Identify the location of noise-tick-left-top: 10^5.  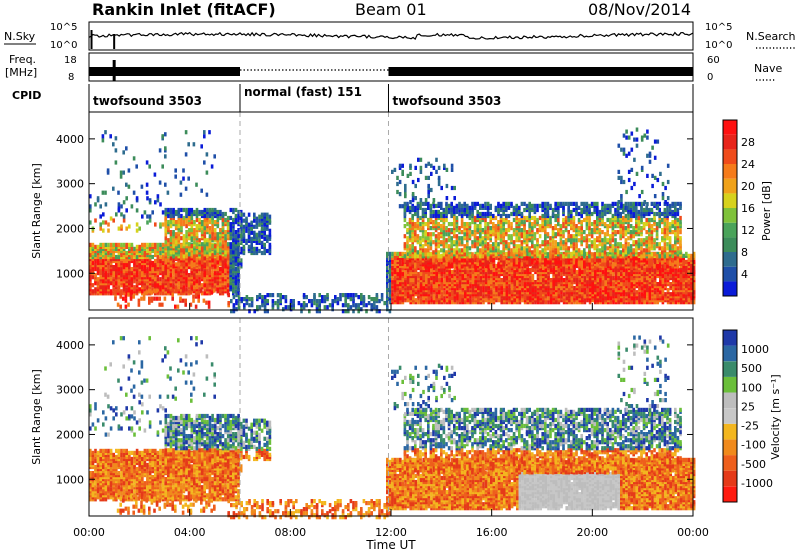
(63, 27).